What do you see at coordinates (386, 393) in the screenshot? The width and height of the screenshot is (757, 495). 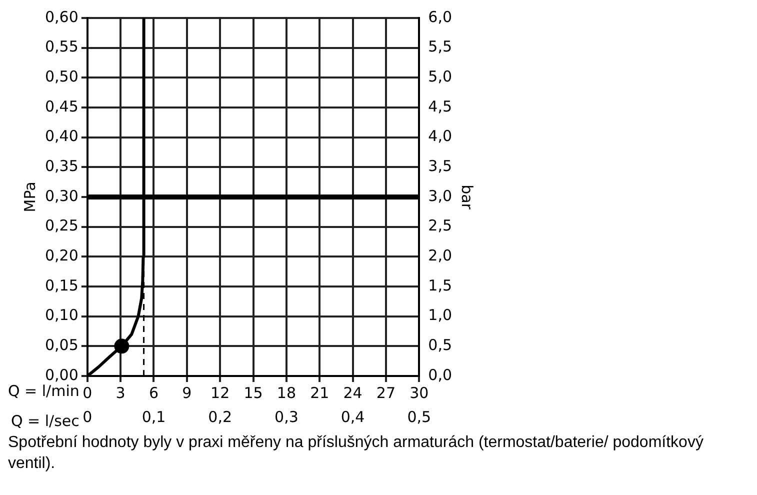 I see `x-tick-label: 27` at bounding box center [386, 393].